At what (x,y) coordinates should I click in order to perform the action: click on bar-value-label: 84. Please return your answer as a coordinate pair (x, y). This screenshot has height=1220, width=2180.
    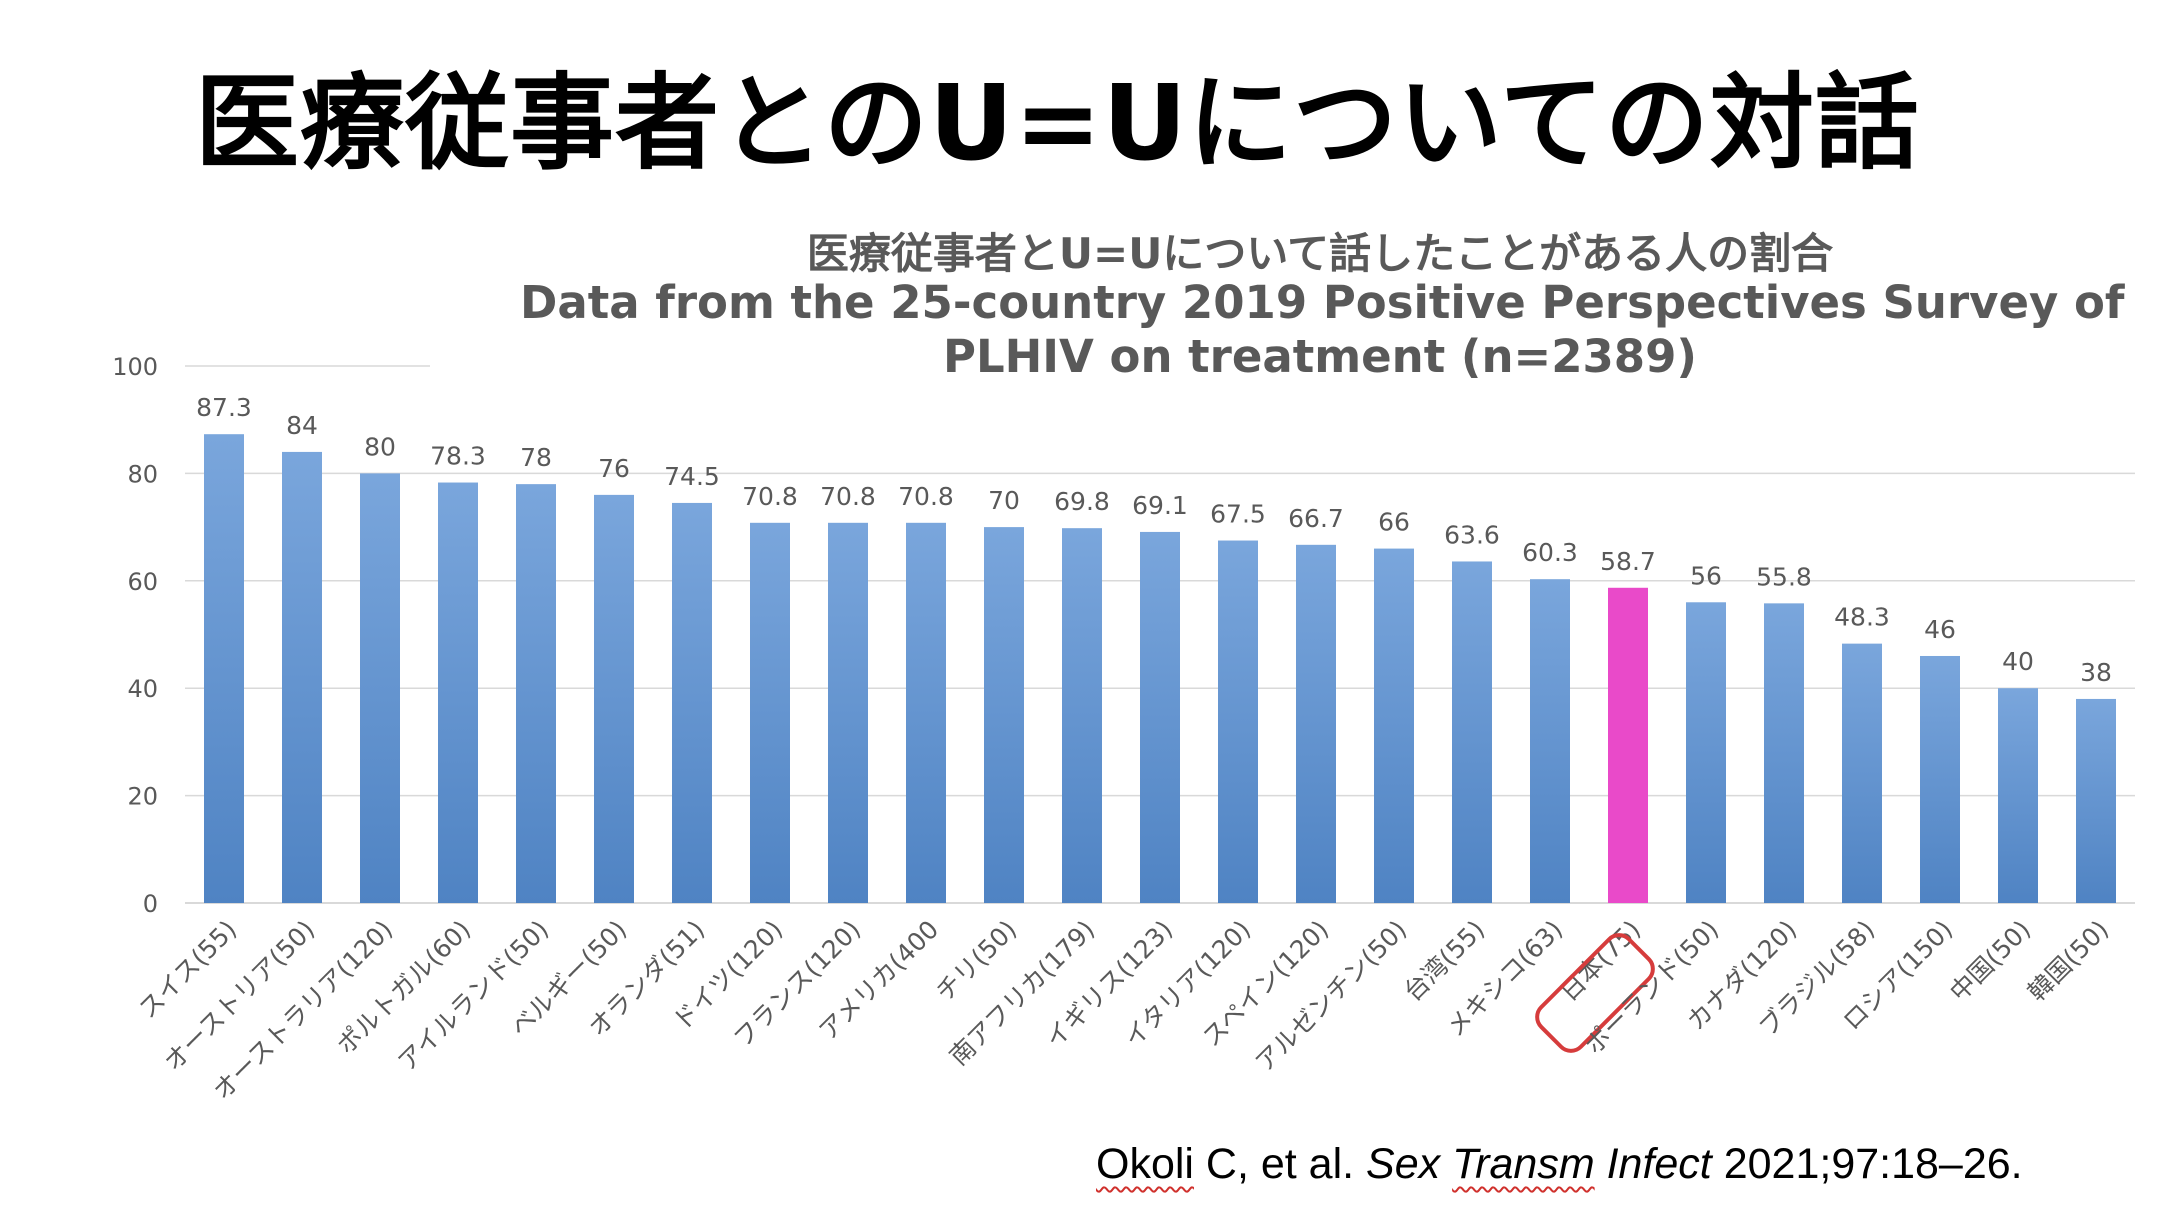
    Looking at the image, I should click on (302, 425).